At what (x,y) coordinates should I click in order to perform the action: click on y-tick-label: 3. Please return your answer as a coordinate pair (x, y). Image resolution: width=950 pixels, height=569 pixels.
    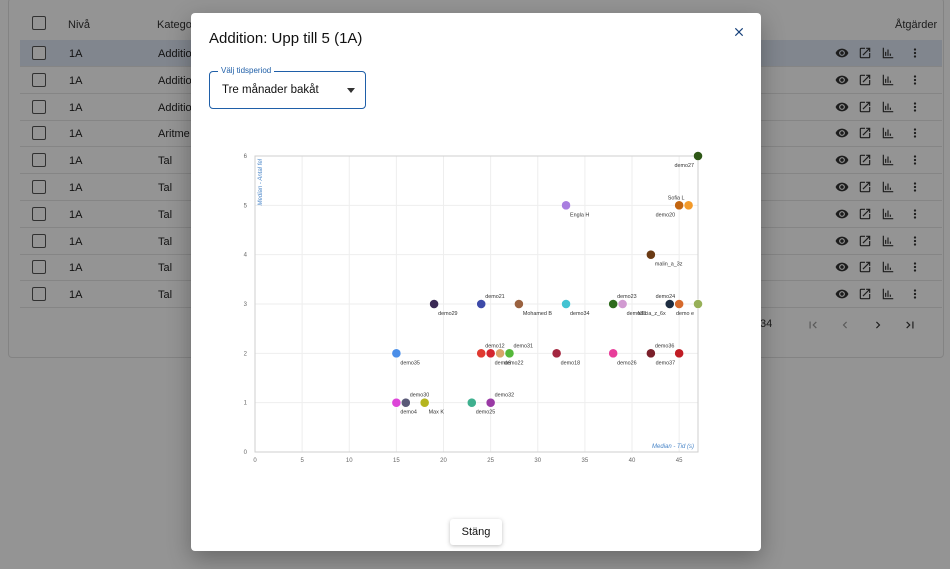
    Looking at the image, I should click on (246, 305).